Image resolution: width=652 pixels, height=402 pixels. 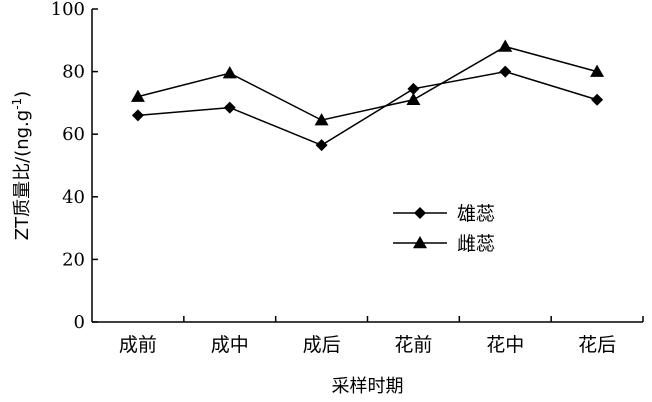 What do you see at coordinates (73, 197) in the screenshot?
I see `y-tick-label: 40` at bounding box center [73, 197].